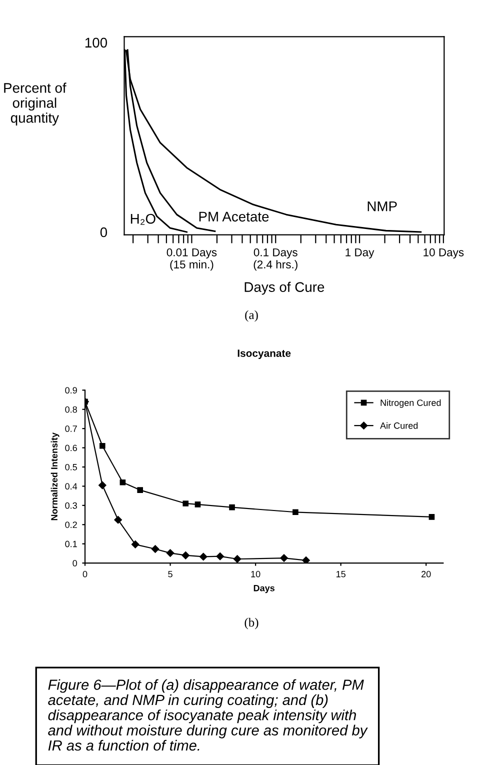 This screenshot has width=503, height=765. Describe the element at coordinates (208, 715) in the screenshot. I see `caption: Figure 6—Plot of (a) disappearance of water, PM acetate, and NMP in curing coating; and (b) disappearance of isocyanate peak intensity with and without moisture during cure as monitored by IR as a function of time.` at that location.